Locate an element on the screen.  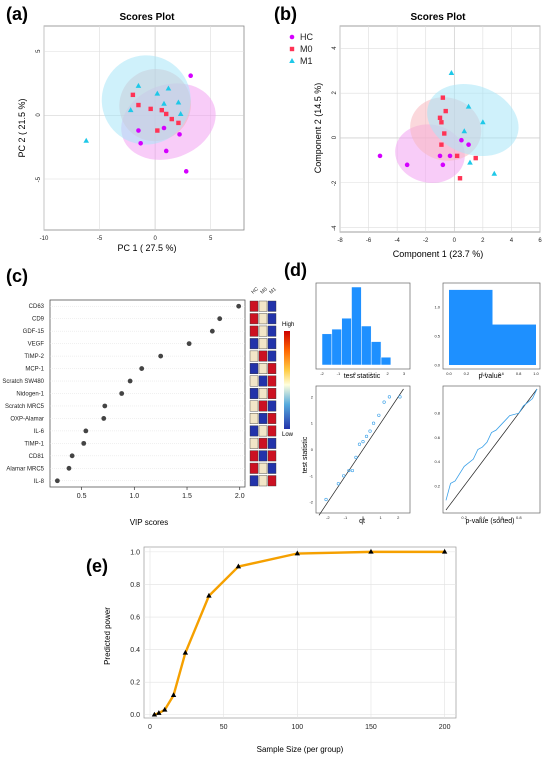
panel-d-qq-ytick-label: -1 is located at coordinates (311, 475).